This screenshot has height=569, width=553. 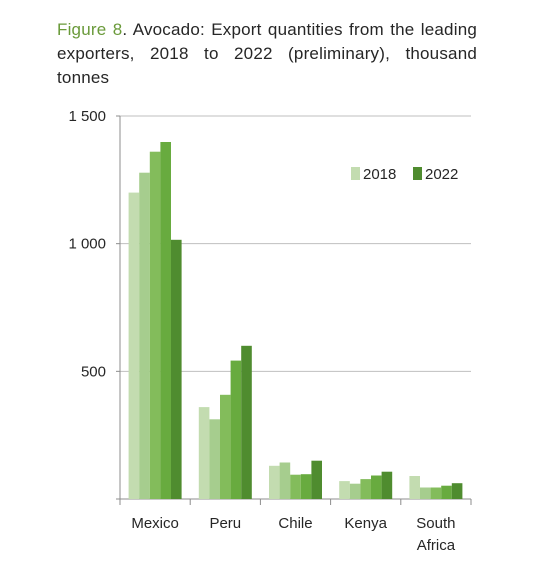 I want to click on bar-kenya-2021, so click(x=376, y=487).